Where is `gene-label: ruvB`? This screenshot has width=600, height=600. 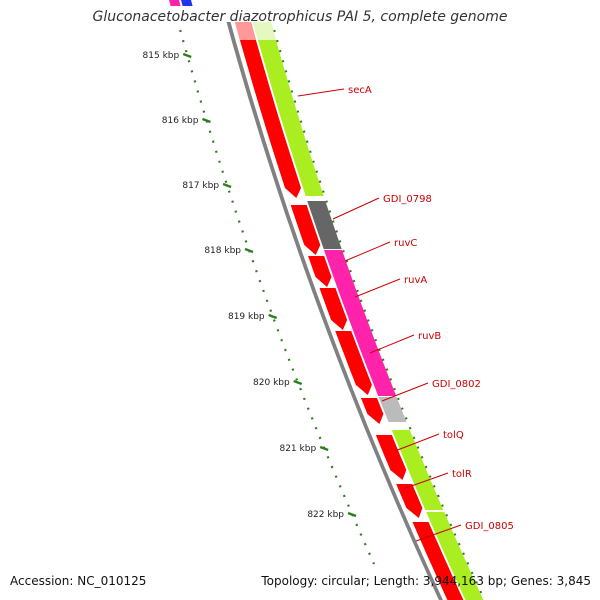 gene-label: ruvB is located at coordinates (429, 336).